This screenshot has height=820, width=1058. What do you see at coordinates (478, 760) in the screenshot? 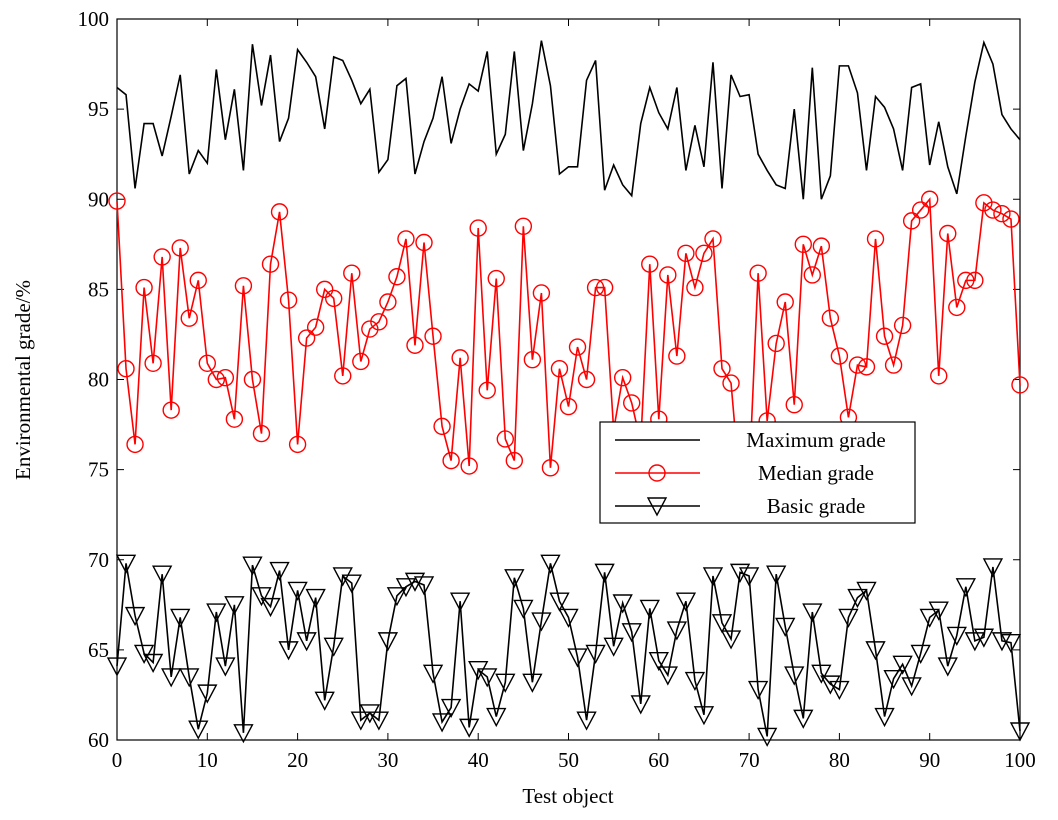
I see `x-tick-label: 40` at bounding box center [478, 760].